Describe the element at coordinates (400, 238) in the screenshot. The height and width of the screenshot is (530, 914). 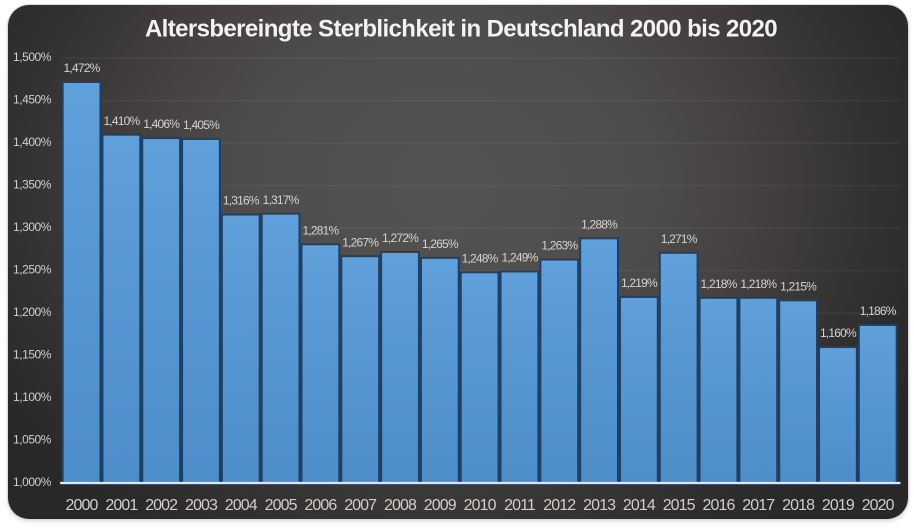
I see `svg-text: 1,272%` at that location.